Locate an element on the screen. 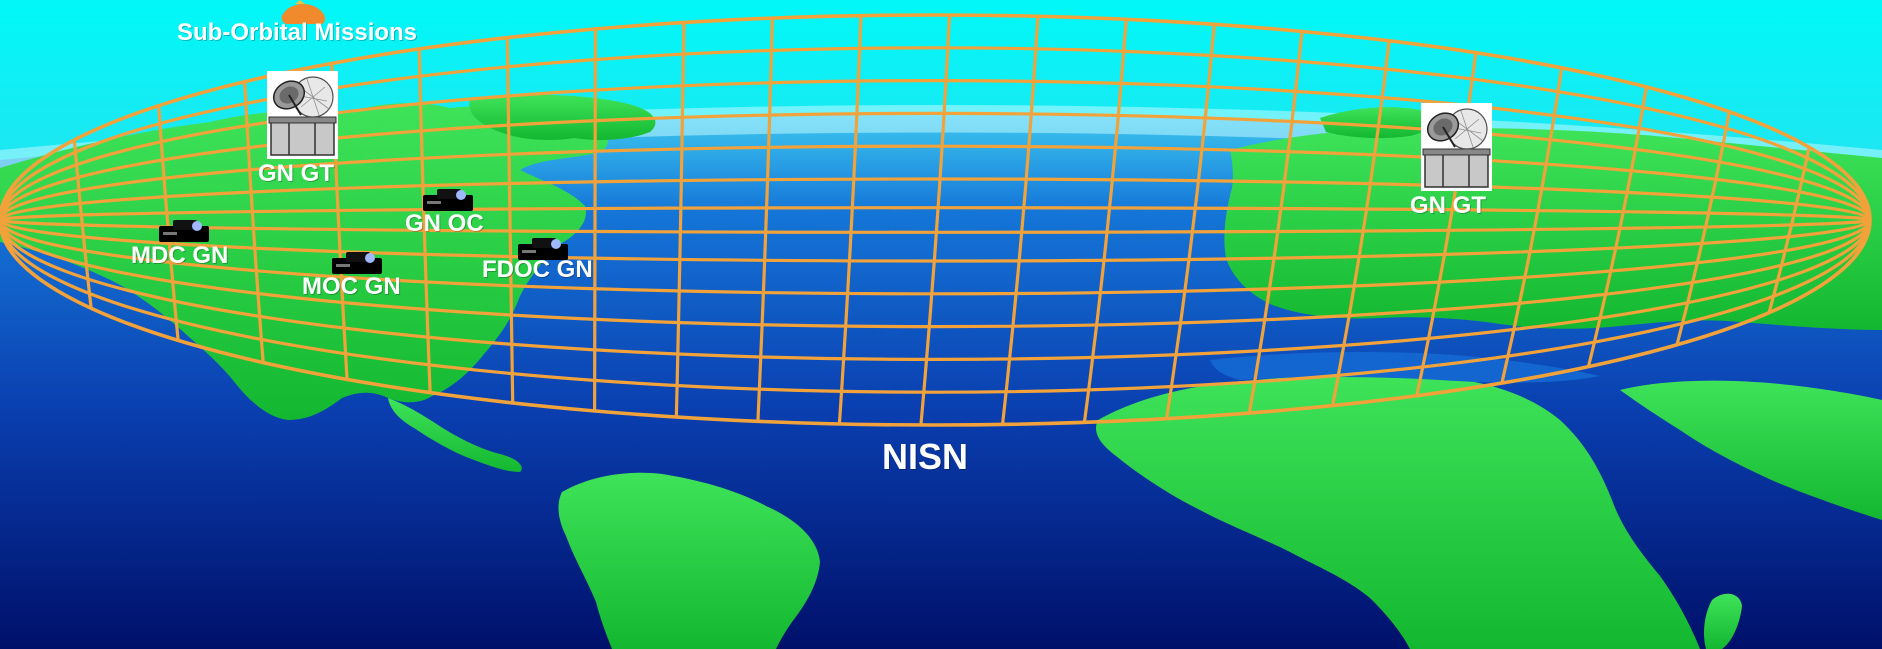  moc-gn-label: MOC GN is located at coordinates (351, 286).